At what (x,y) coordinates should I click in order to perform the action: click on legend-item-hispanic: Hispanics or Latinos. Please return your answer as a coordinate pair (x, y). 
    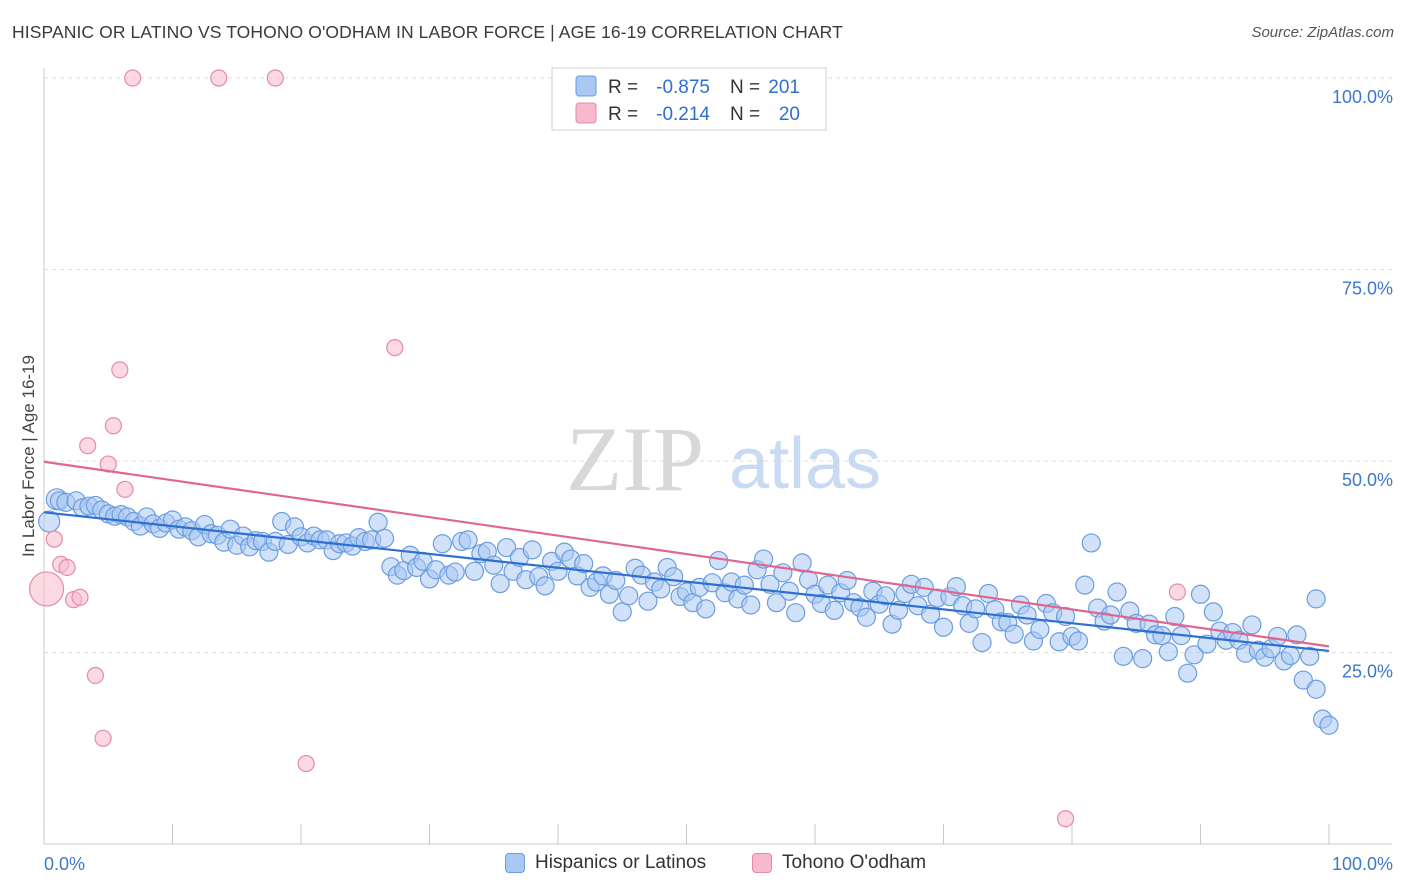
    Looking at the image, I should click on (605, 863).